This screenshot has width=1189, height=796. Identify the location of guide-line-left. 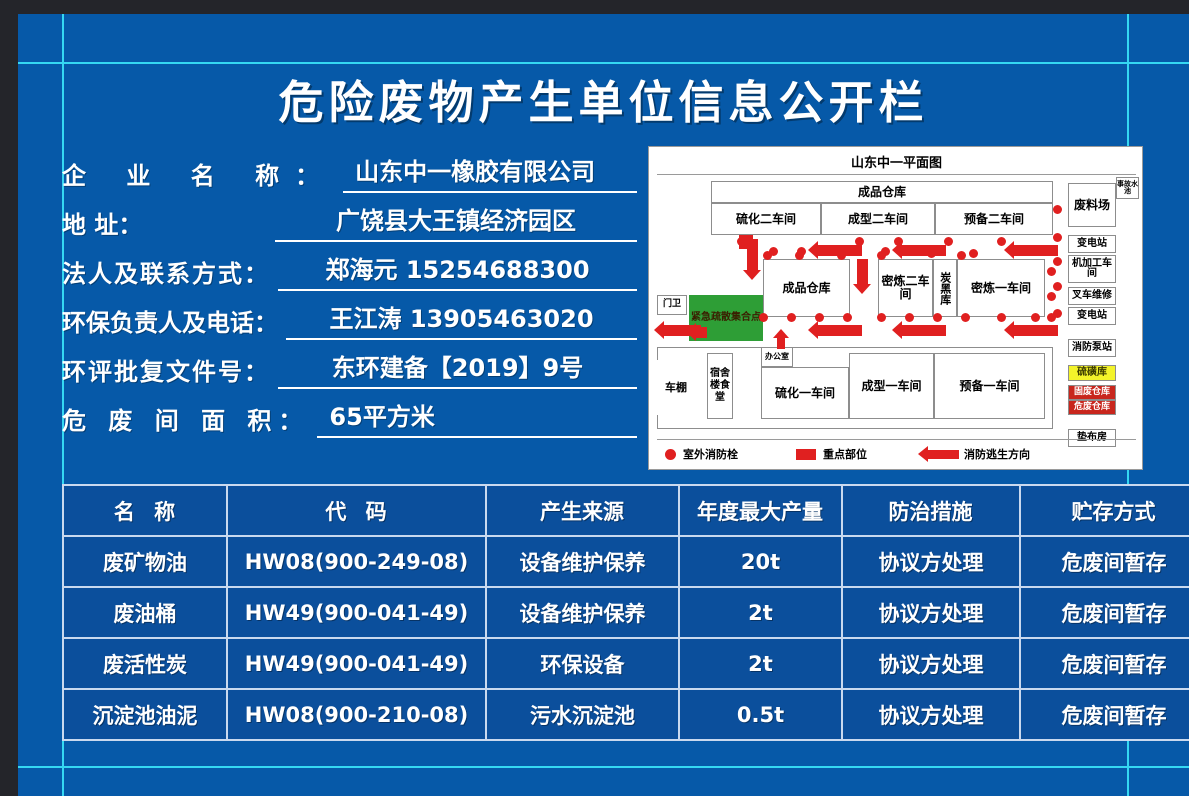
(63, 405).